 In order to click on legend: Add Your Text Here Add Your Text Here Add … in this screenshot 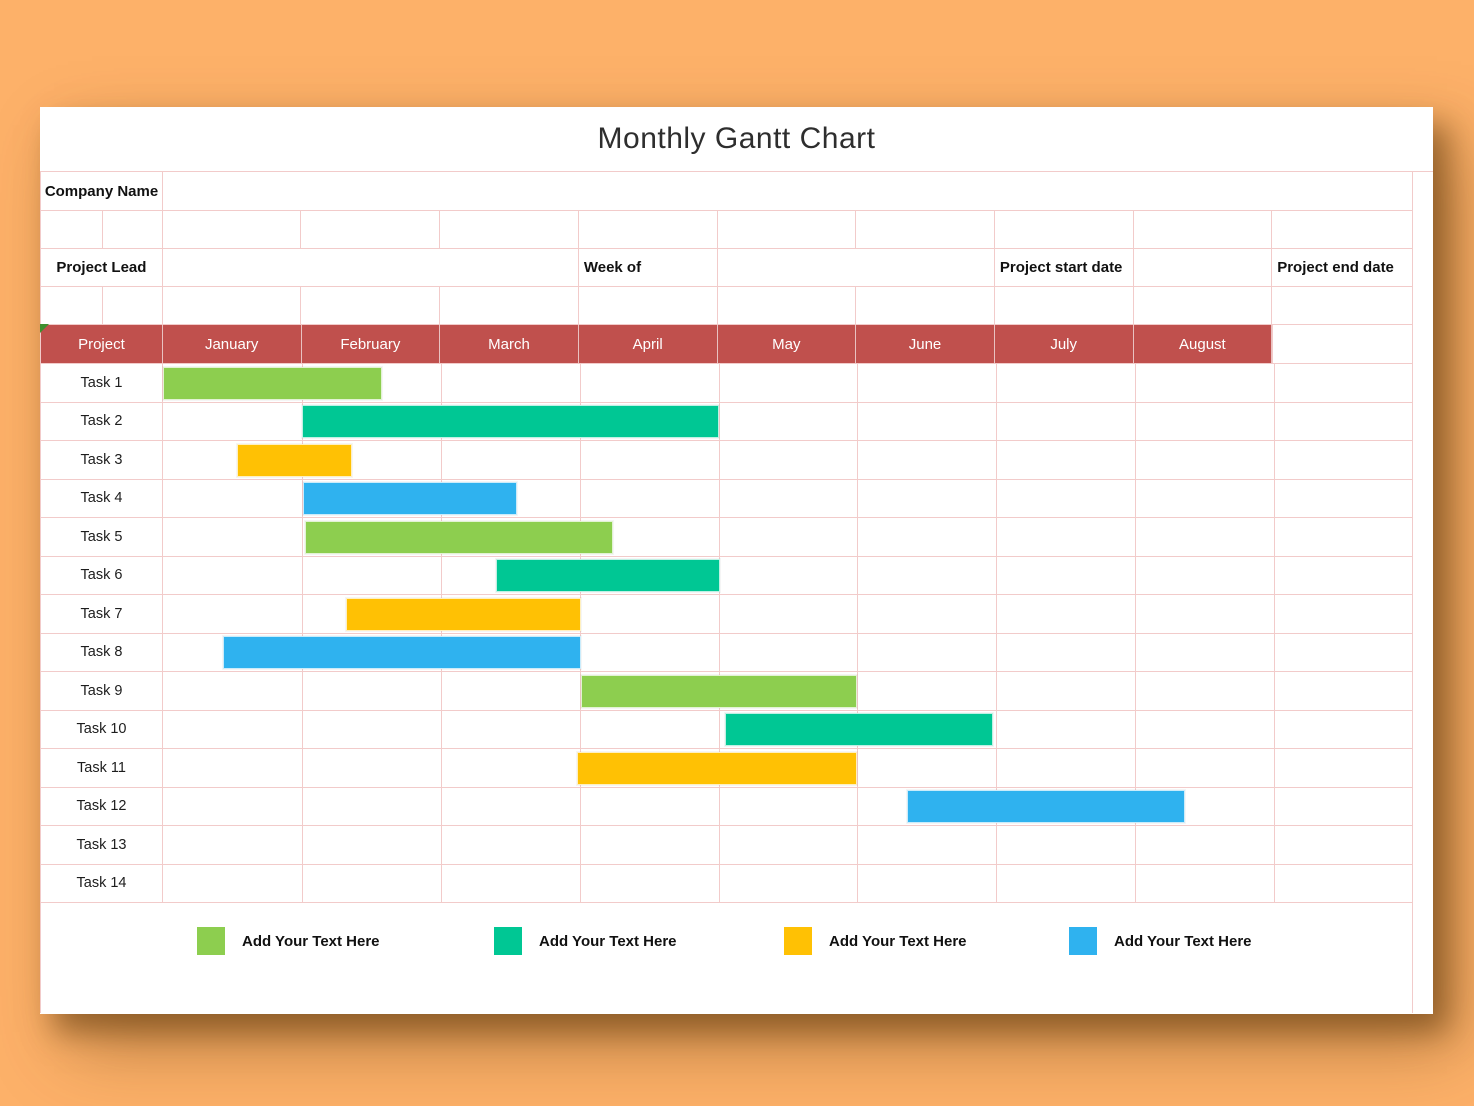, I will do `click(726, 958)`.